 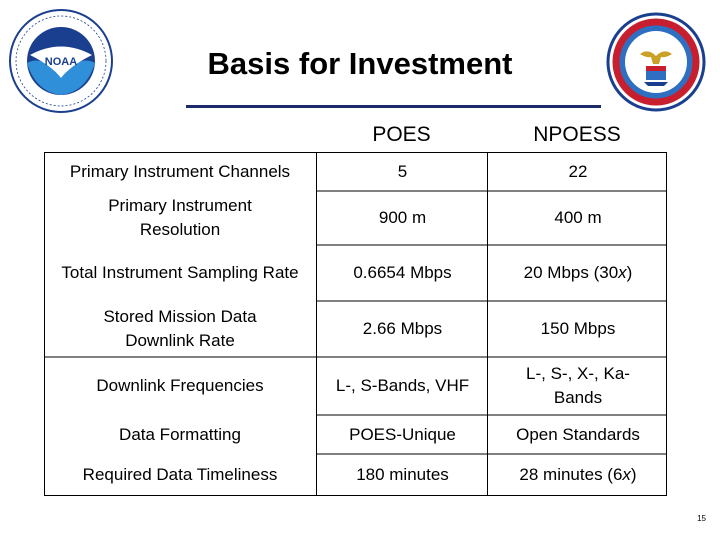 I want to click on noaa-logo: NOAA, so click(x=61, y=61).